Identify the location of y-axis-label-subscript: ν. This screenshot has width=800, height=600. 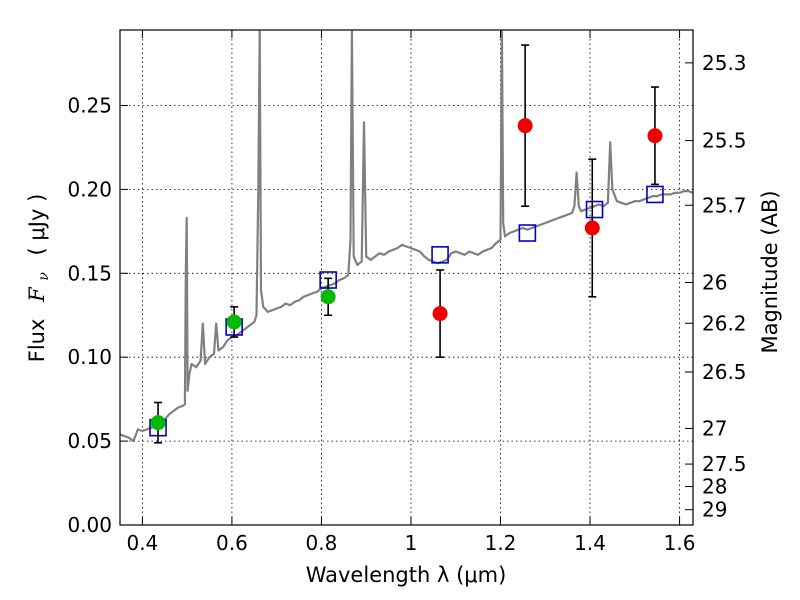
(44, 276).